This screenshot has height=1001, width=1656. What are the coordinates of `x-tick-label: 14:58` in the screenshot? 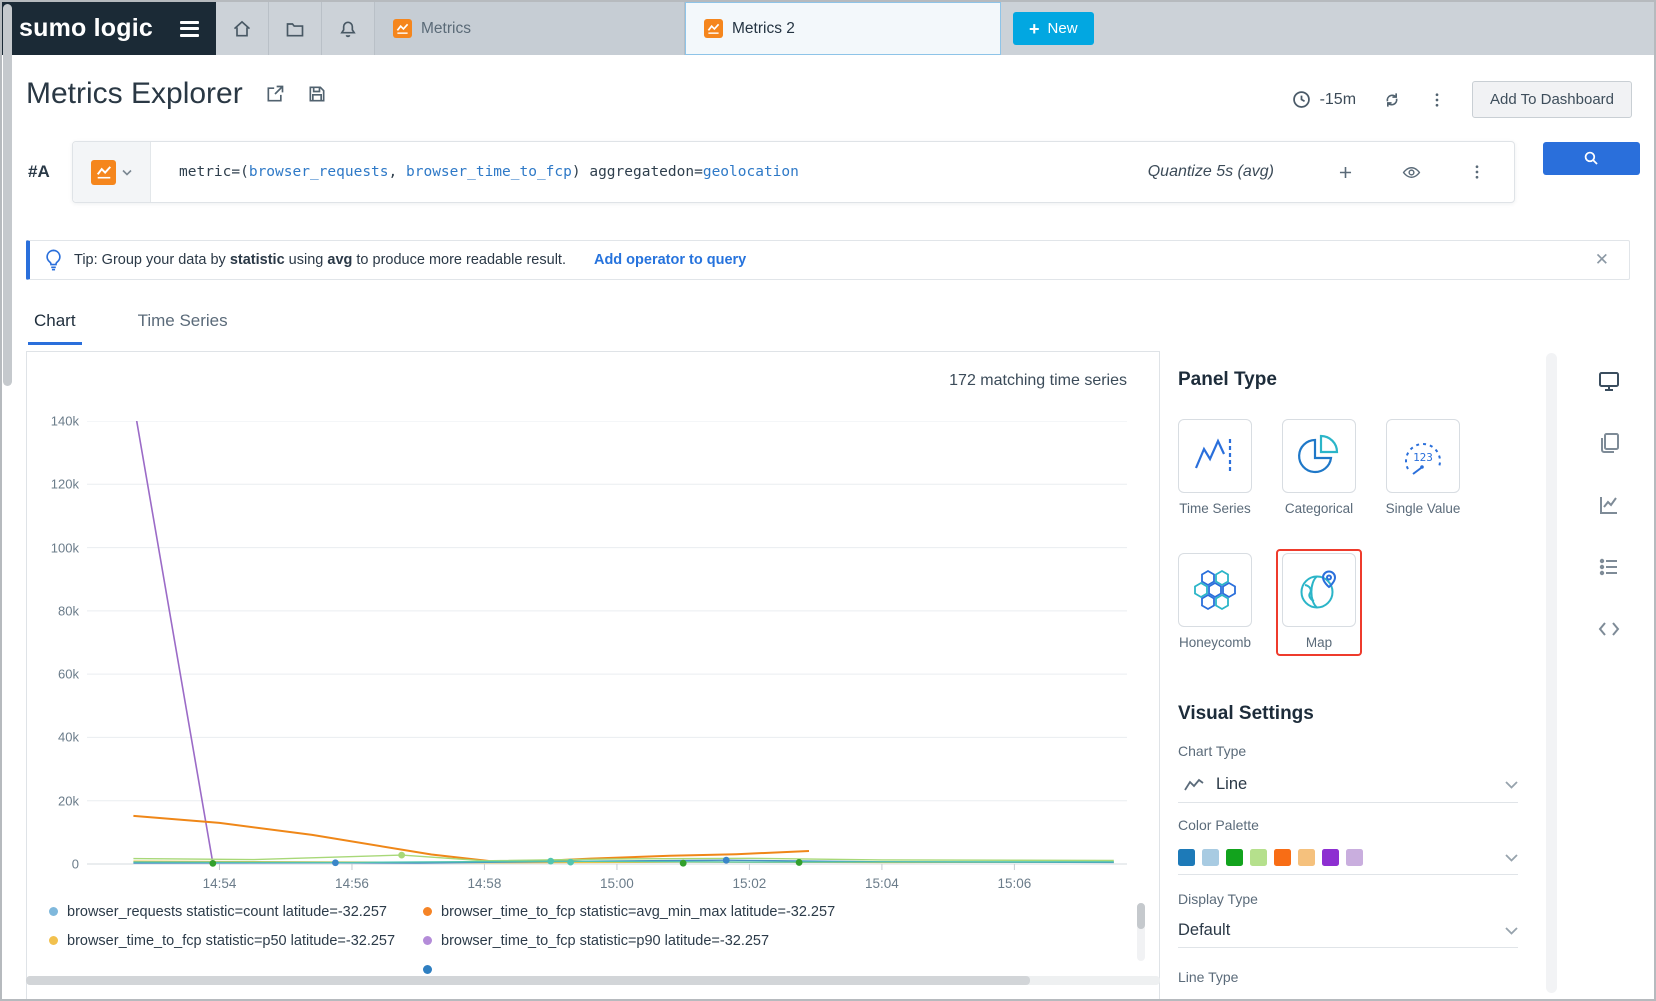 It's located at (484, 883).